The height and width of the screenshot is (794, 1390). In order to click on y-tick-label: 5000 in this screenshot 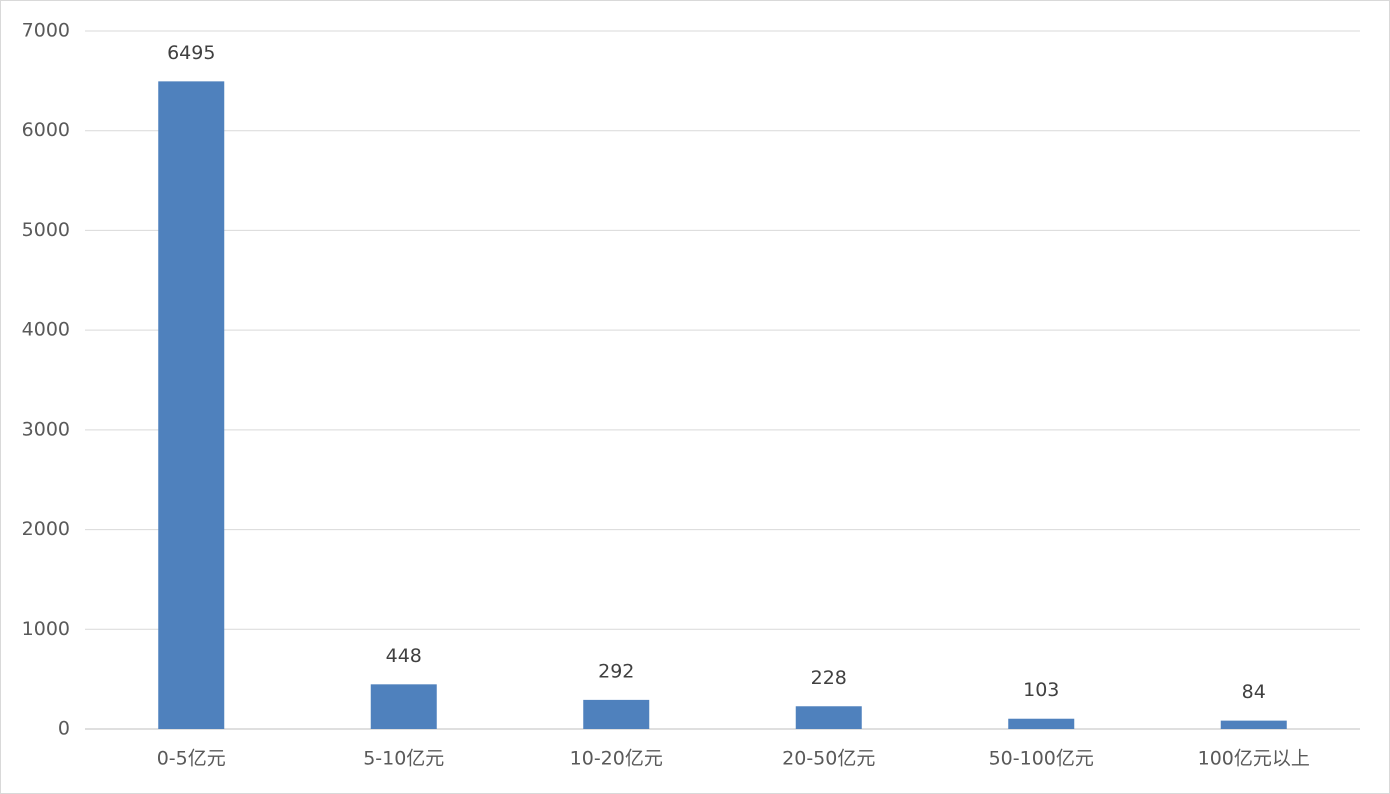, I will do `click(46, 230)`.